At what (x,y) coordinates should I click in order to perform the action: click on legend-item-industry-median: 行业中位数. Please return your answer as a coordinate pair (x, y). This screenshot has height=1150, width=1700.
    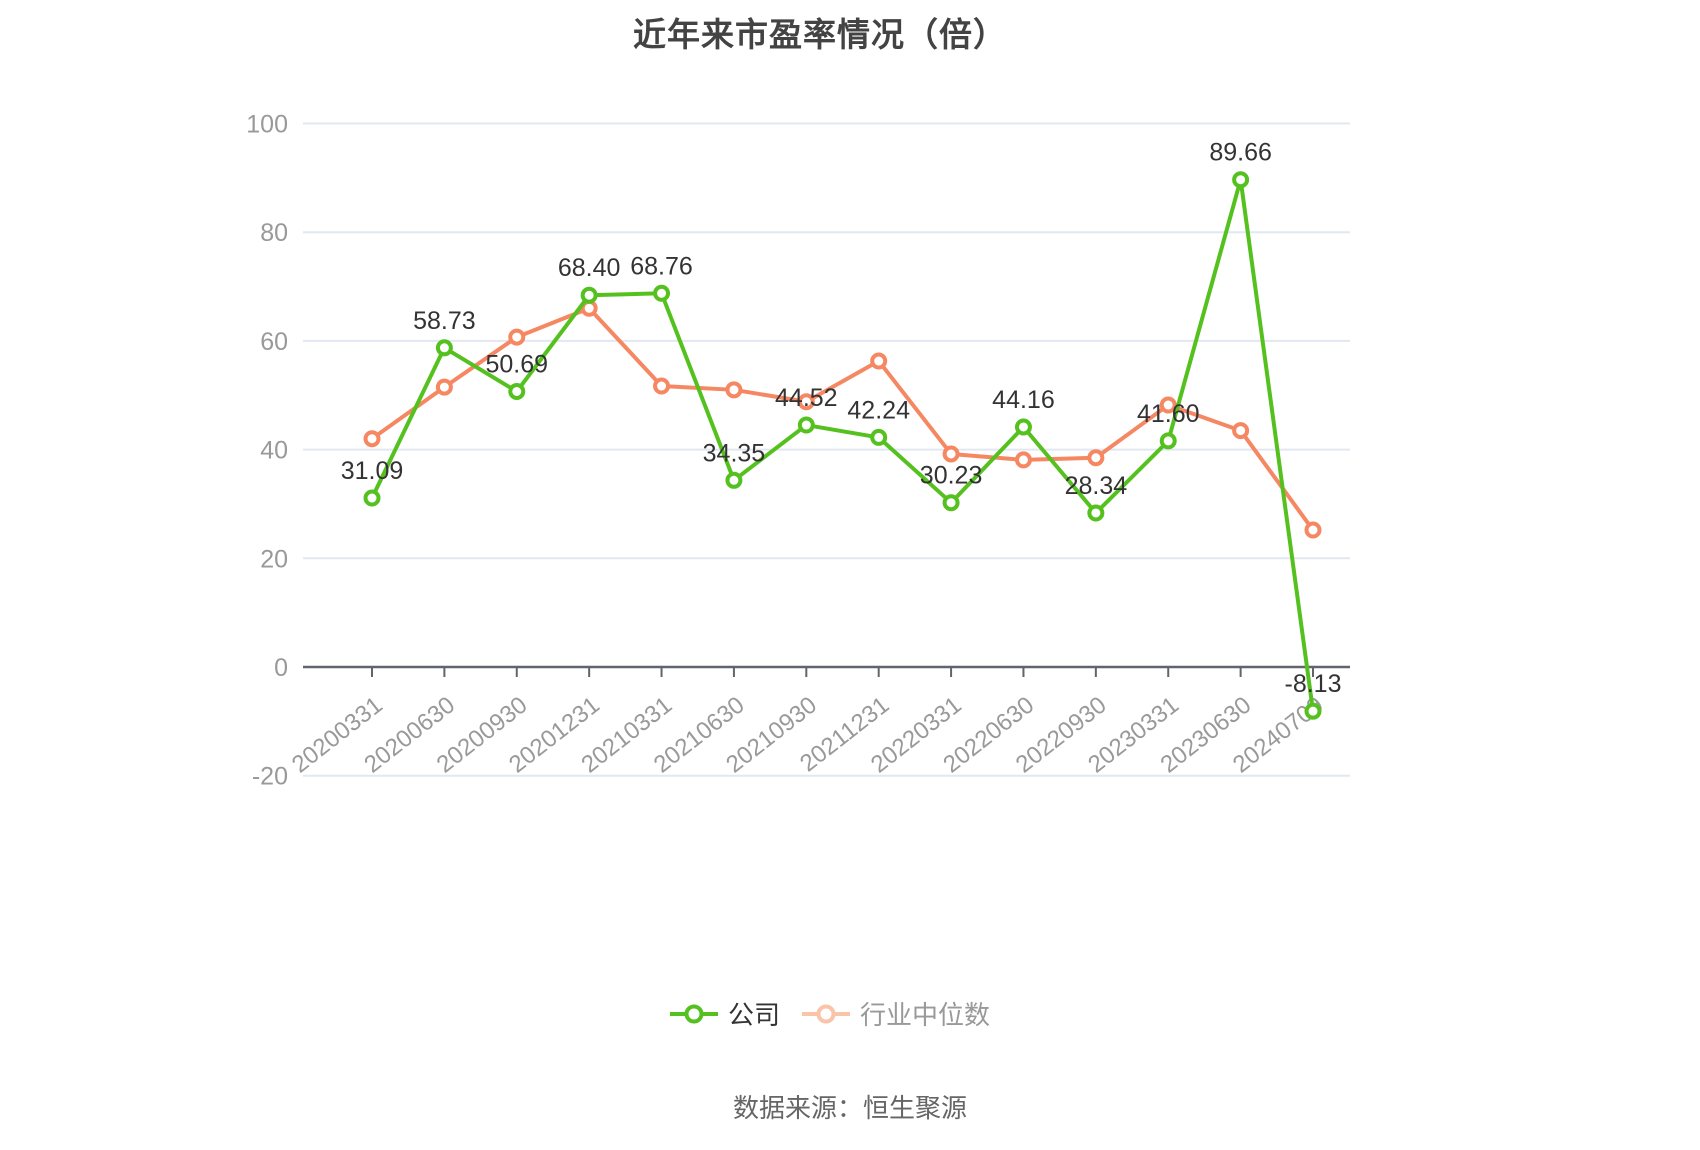
    Looking at the image, I should click on (896, 1013).